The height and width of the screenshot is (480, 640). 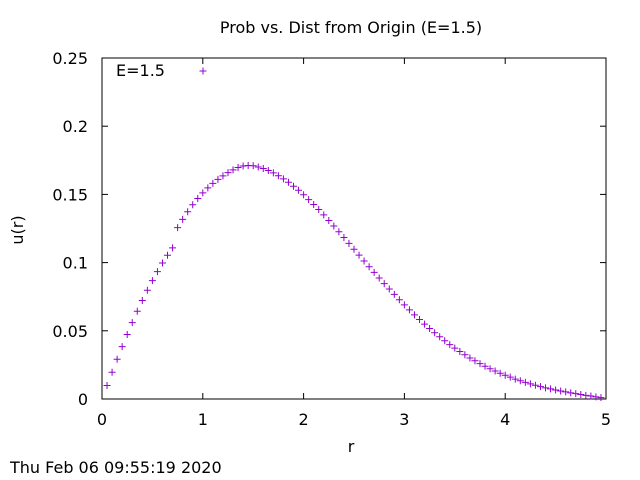 I want to click on x-tick-label: 1, so click(x=203, y=419).